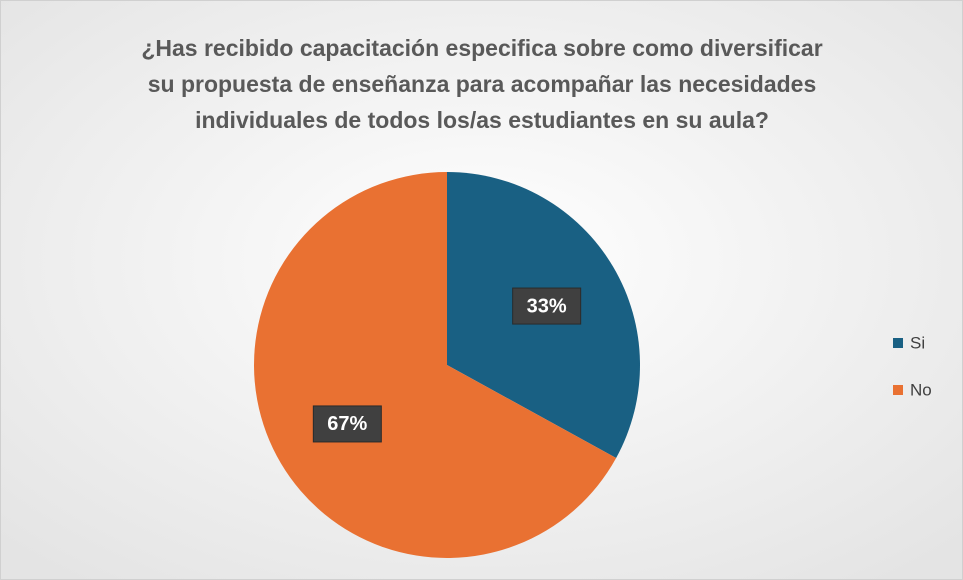  I want to click on data-label: 67%, so click(347, 424).